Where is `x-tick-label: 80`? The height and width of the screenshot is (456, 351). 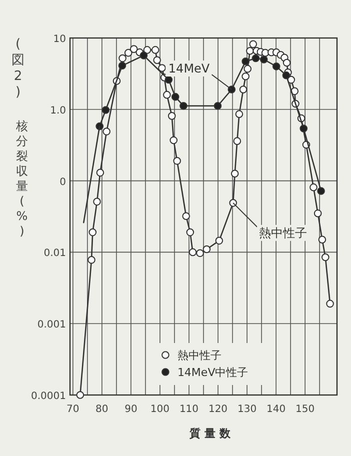
x-tick-label: 80 is located at coordinates (102, 409).